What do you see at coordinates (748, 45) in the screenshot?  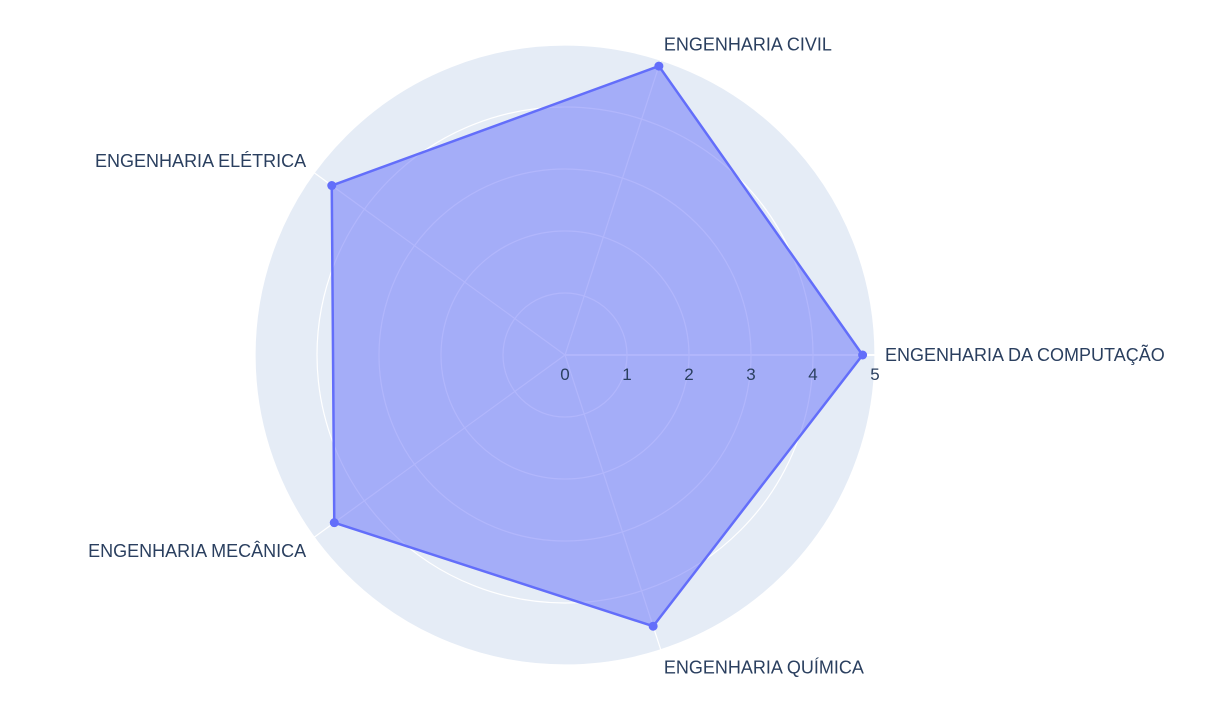 I see `category-label: ENGENHARIA CIVIL` at bounding box center [748, 45].